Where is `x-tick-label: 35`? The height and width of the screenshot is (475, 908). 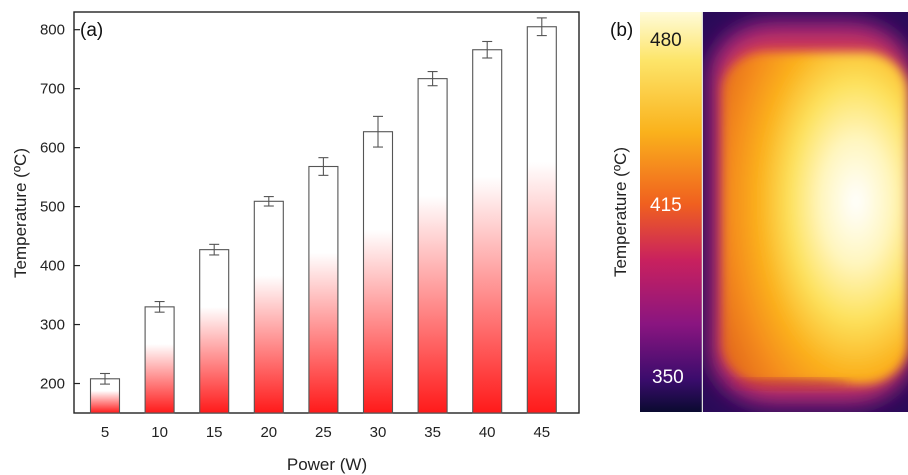
x-tick-label: 35 is located at coordinates (432, 432).